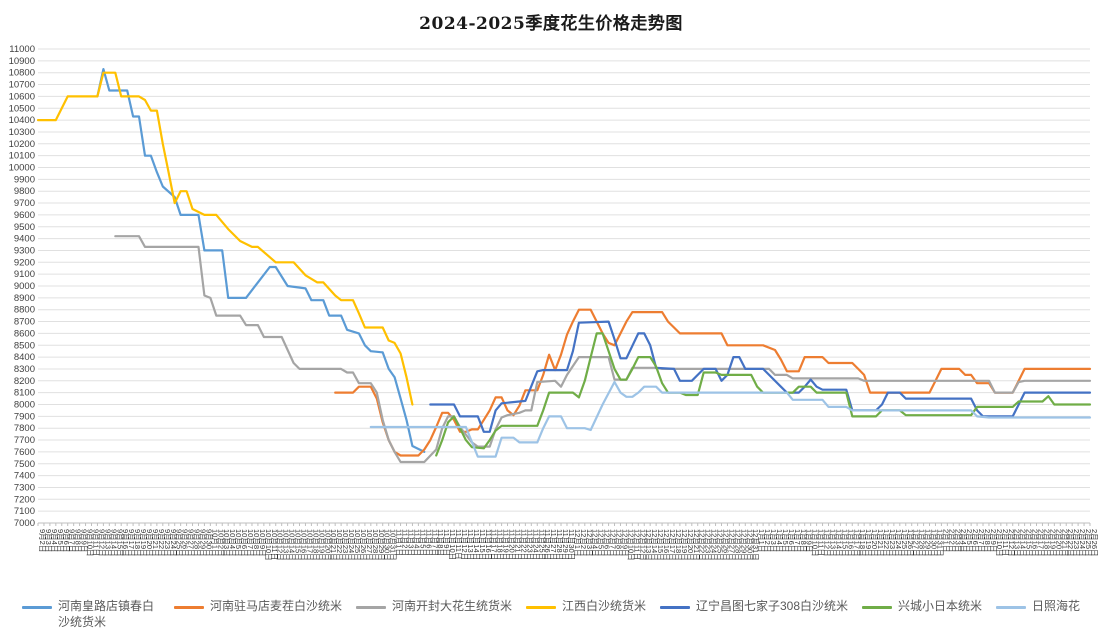 The width and height of the screenshot is (1102, 632). I want to click on x-axis-label: 2月16日, so click(1035, 543).